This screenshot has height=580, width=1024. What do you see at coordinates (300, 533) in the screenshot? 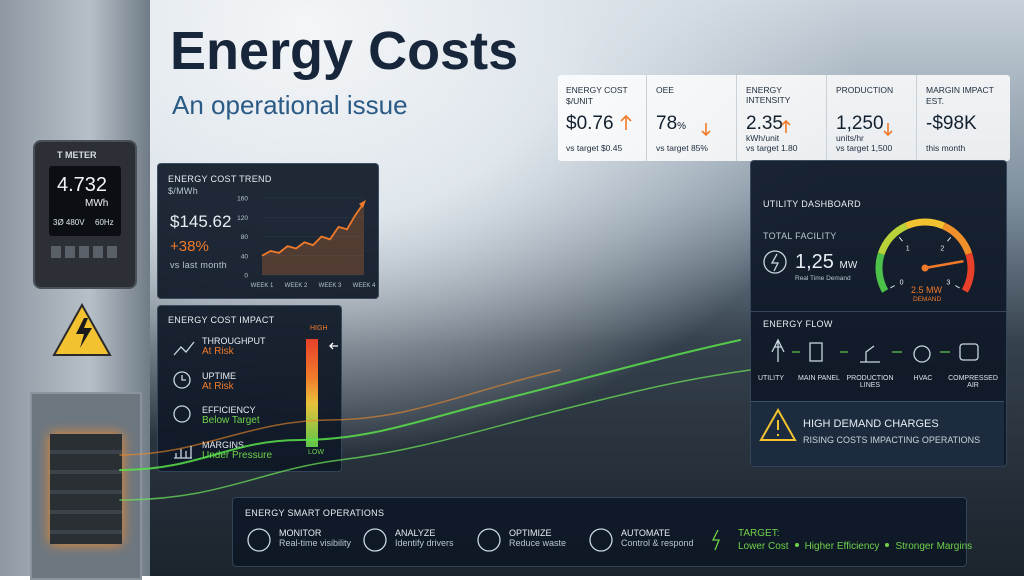
I see `step-label: MONITOR` at bounding box center [300, 533].